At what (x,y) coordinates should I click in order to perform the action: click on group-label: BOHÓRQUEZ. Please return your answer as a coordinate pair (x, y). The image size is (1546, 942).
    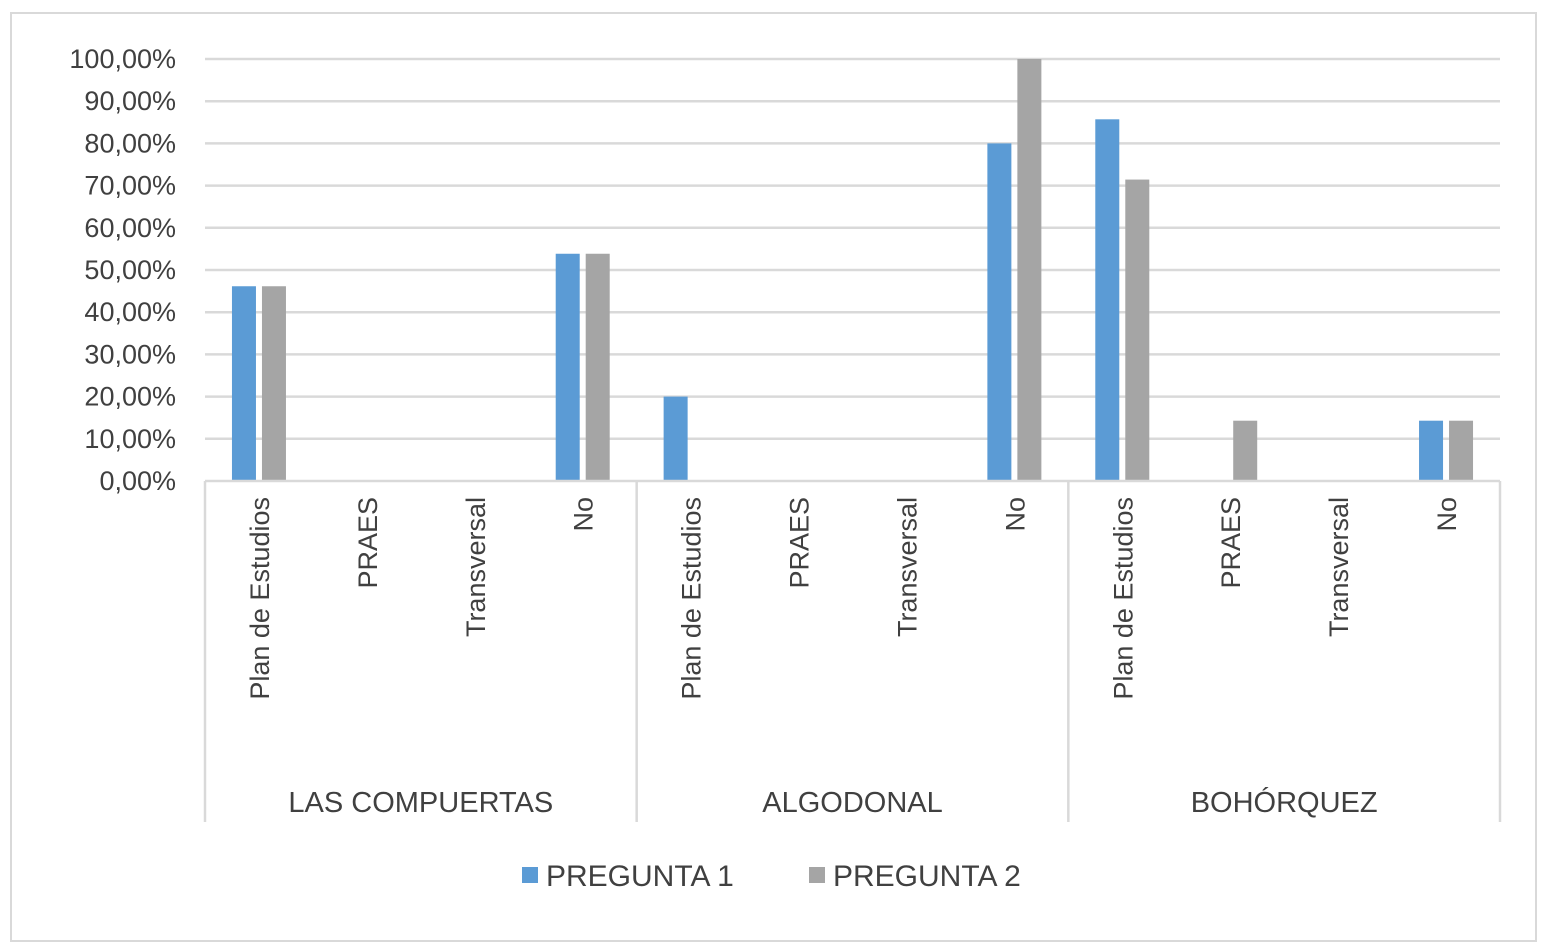
    Looking at the image, I should click on (1284, 802).